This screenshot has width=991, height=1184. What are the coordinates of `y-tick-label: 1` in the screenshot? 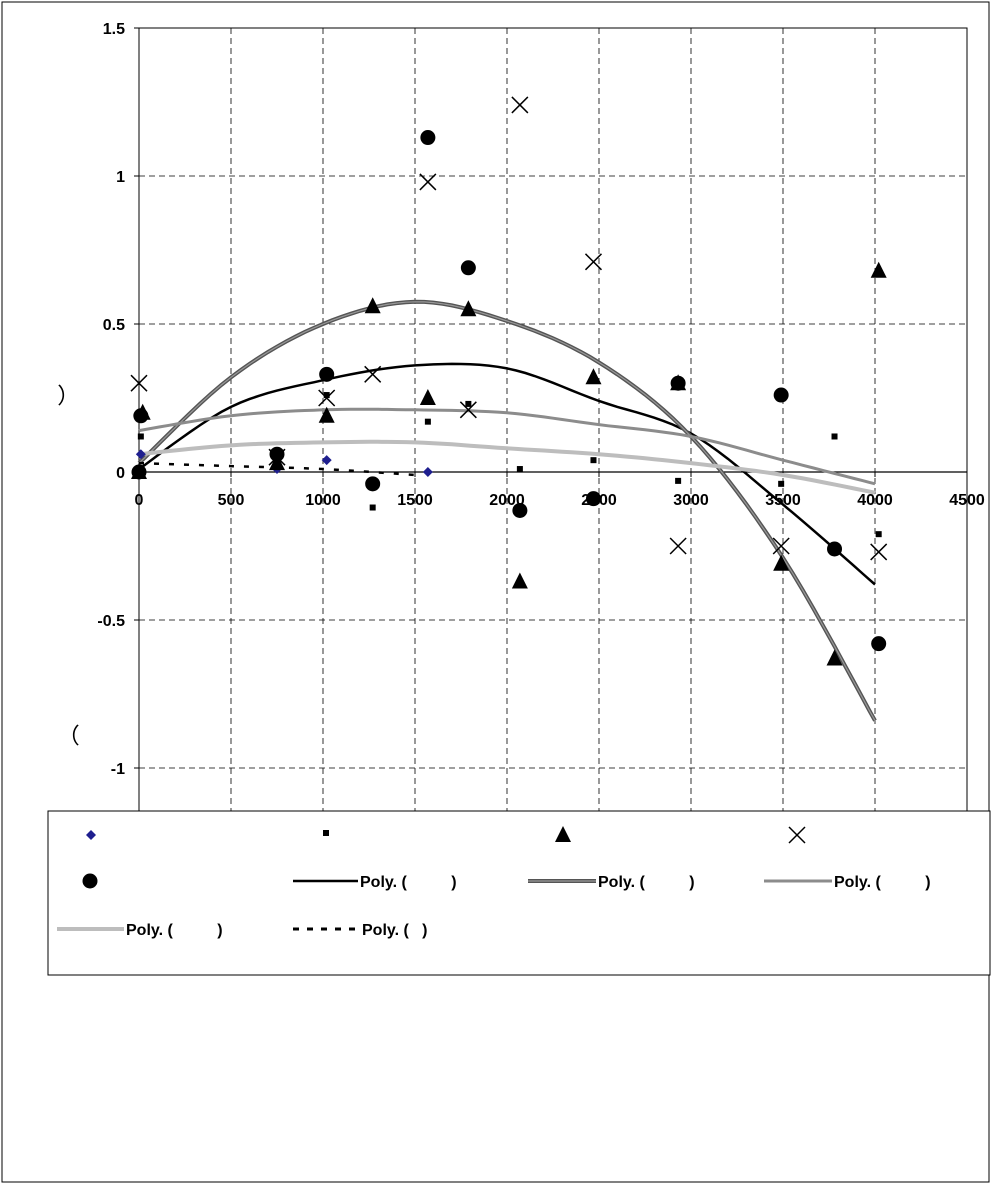 It's located at (120, 177).